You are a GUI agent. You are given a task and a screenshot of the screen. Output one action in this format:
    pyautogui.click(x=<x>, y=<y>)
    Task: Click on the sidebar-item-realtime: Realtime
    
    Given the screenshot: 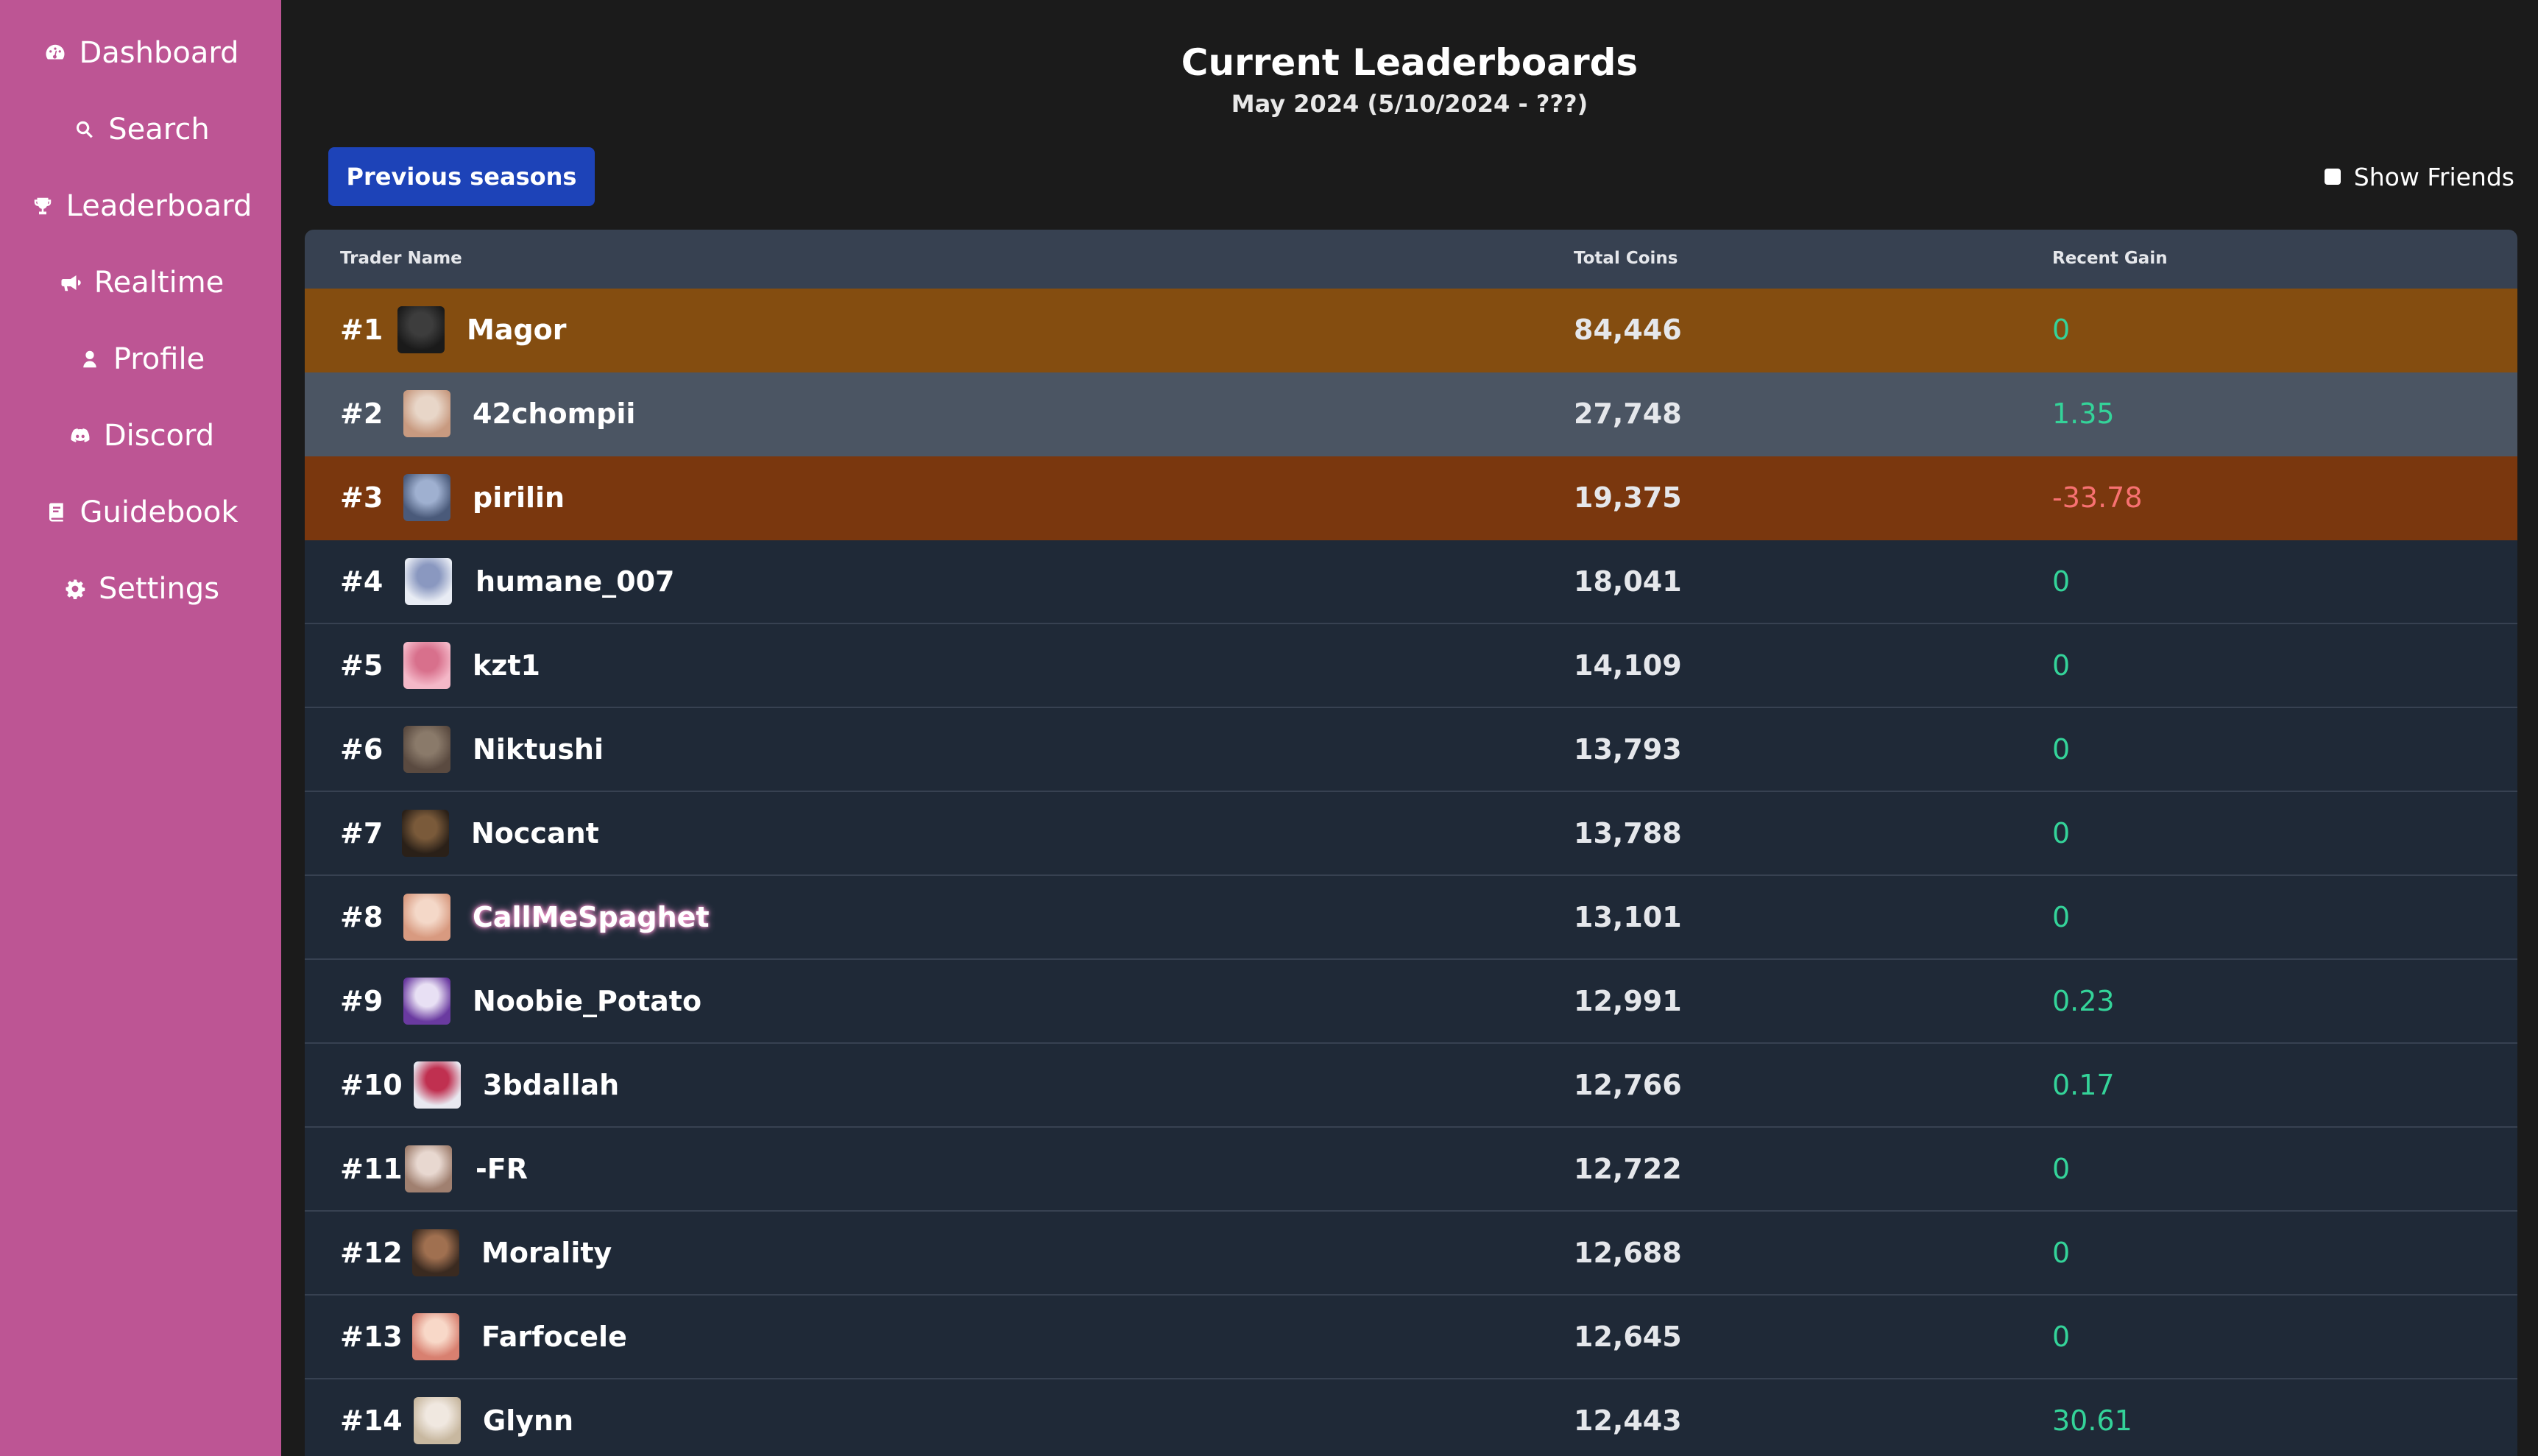 What is the action you would take?
    pyautogui.click(x=140, y=282)
    